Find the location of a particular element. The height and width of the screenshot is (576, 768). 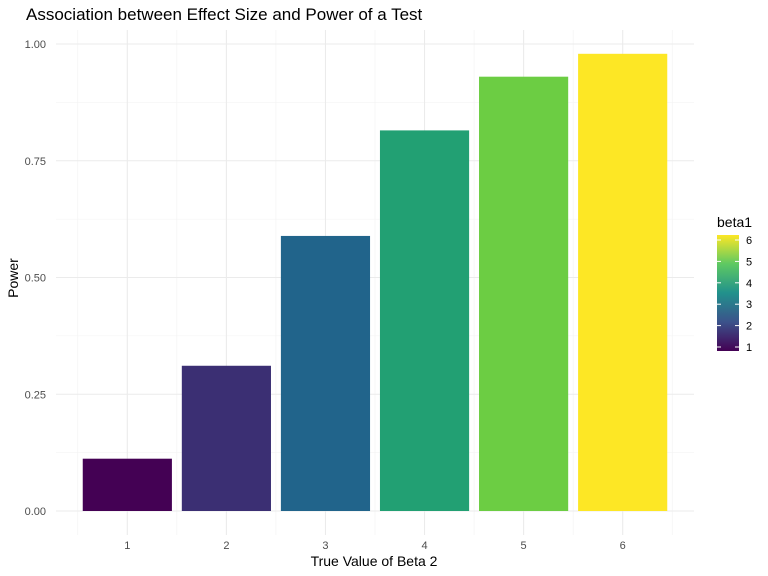

legend-colorbar is located at coordinates (728, 293).